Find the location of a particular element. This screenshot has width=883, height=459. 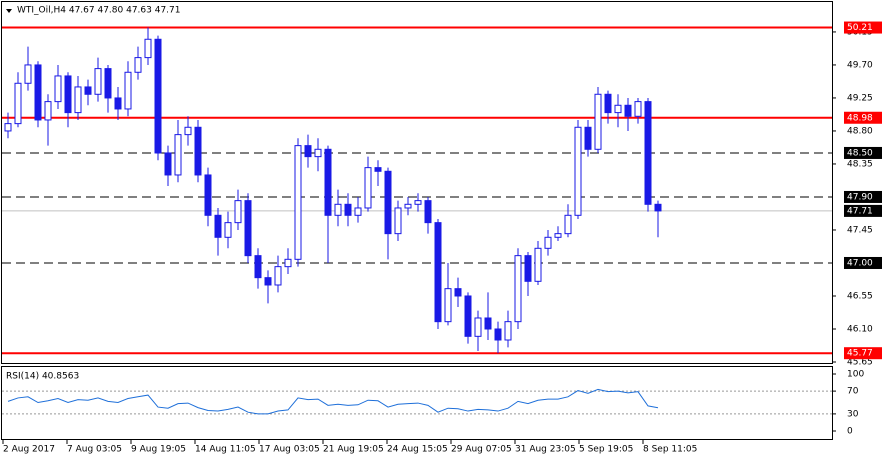

y-tick-label: 47.45 is located at coordinates (860, 230).